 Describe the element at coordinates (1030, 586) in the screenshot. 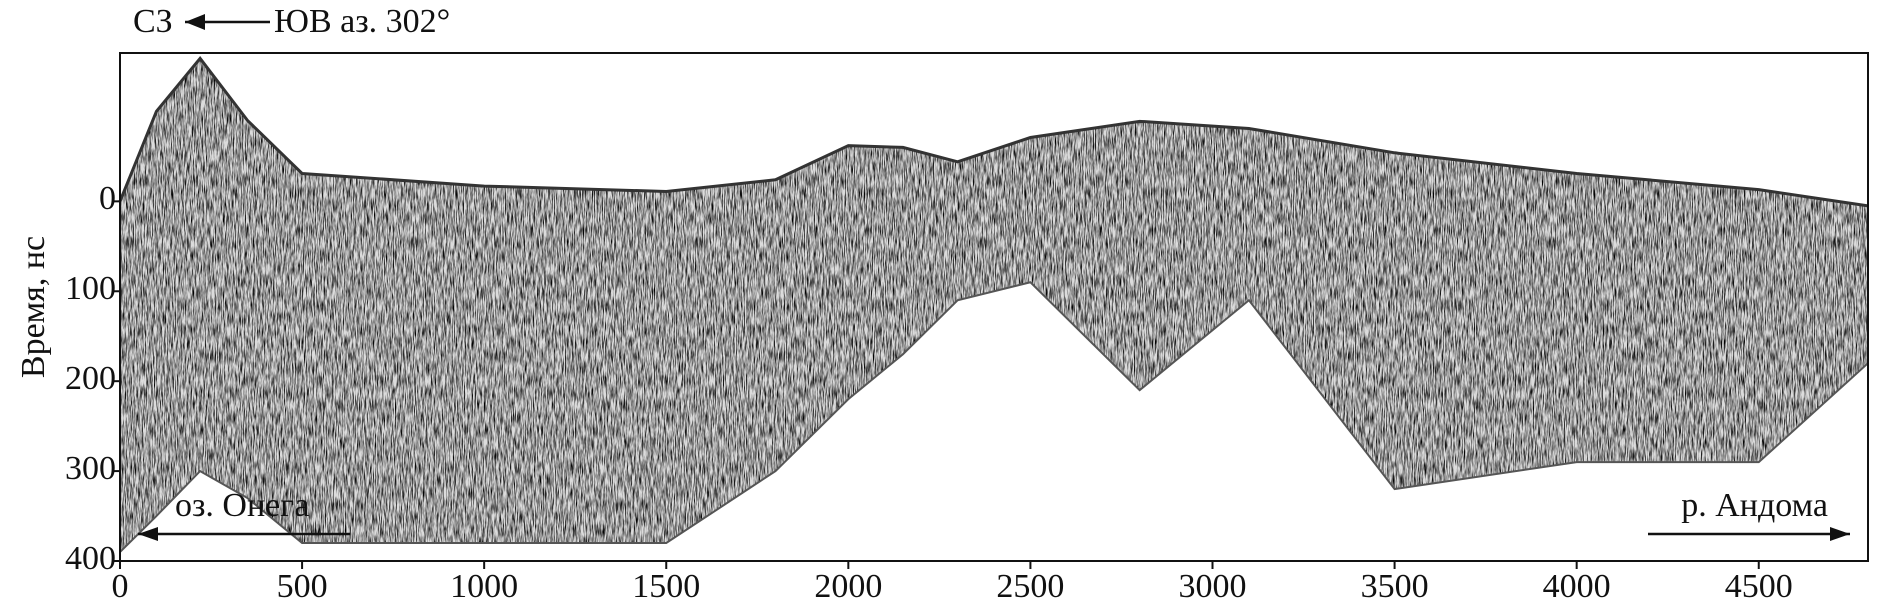

I see `x-tick-label: 2500` at that location.